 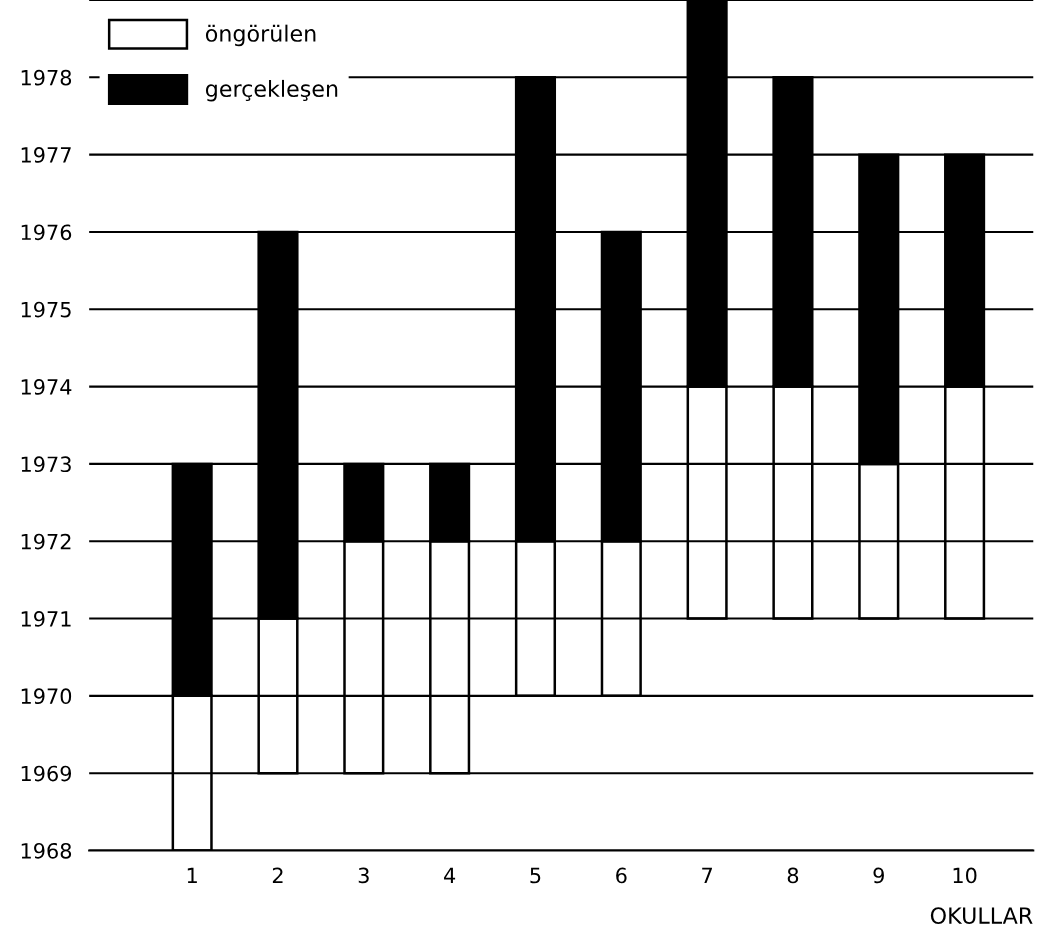 What do you see at coordinates (621, 875) in the screenshot?
I see `x-tick-label: 6` at bounding box center [621, 875].